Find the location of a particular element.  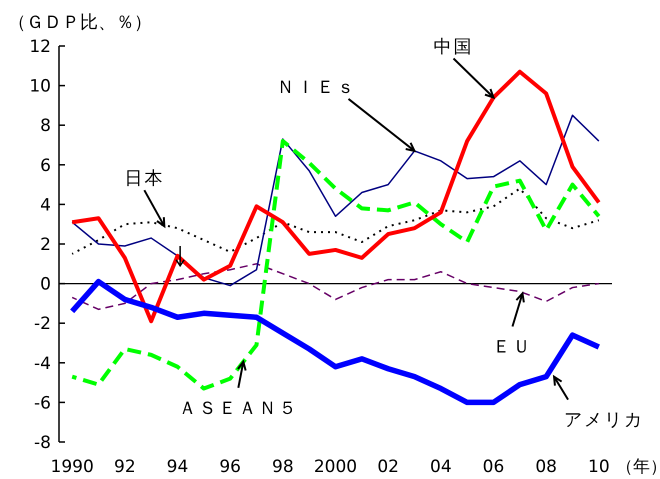

ytick: 12 is located at coordinates (40, 47).